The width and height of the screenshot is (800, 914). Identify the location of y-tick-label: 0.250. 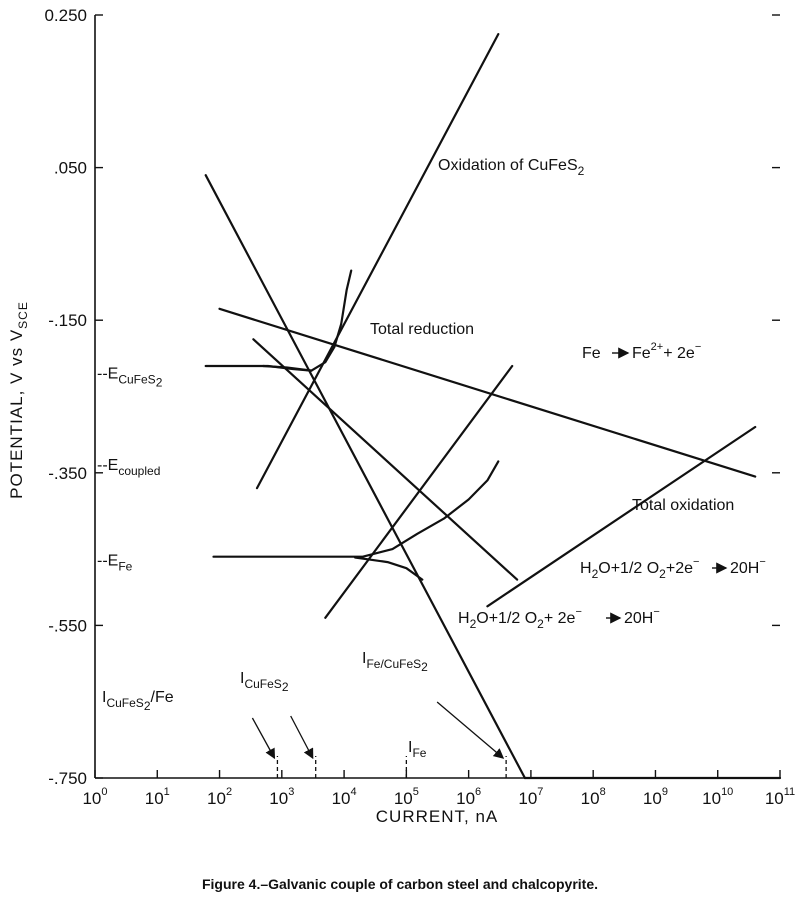
(65, 15).